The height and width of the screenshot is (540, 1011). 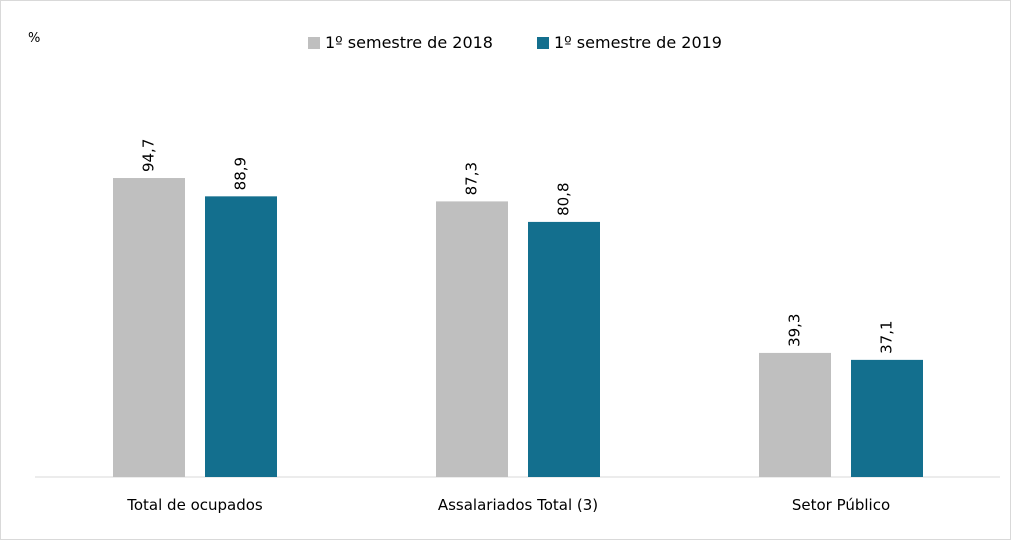 I want to click on value-label: 88,9, so click(x=241, y=173).